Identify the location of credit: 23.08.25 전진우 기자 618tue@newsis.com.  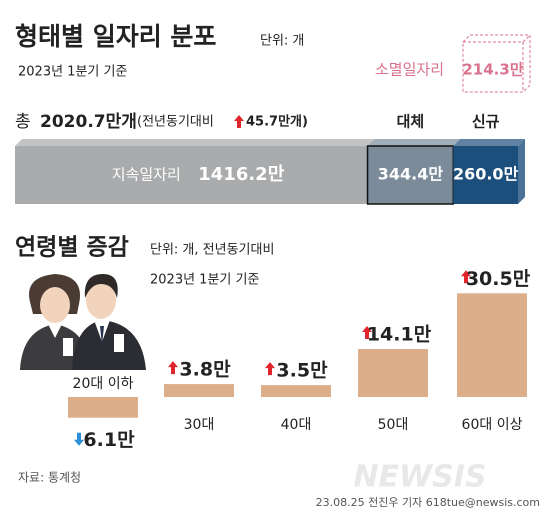
(428, 502).